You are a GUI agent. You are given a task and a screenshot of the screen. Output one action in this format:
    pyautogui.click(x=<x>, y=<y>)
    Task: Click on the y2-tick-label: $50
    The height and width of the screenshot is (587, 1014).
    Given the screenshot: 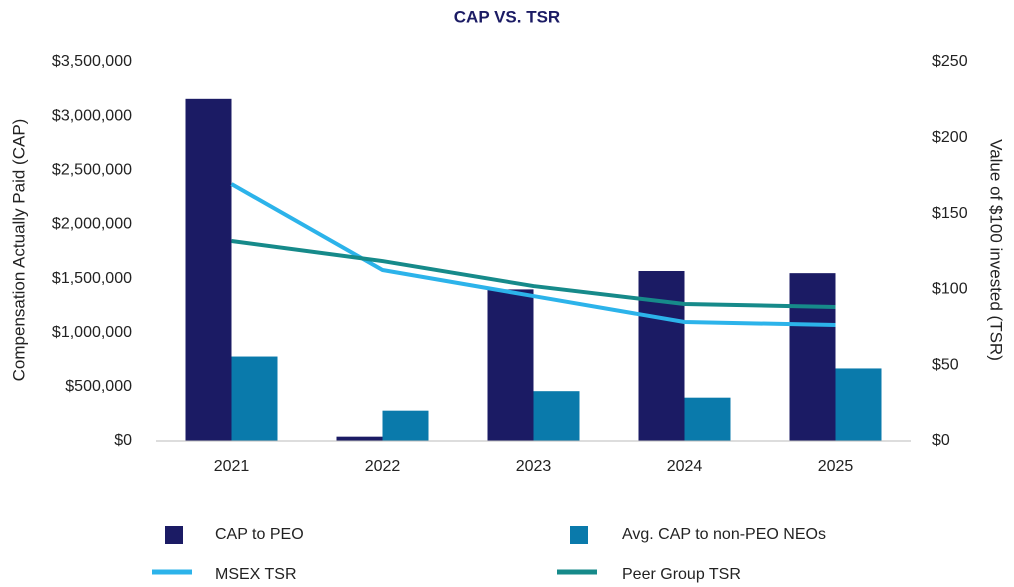 What is the action you would take?
    pyautogui.click(x=945, y=364)
    